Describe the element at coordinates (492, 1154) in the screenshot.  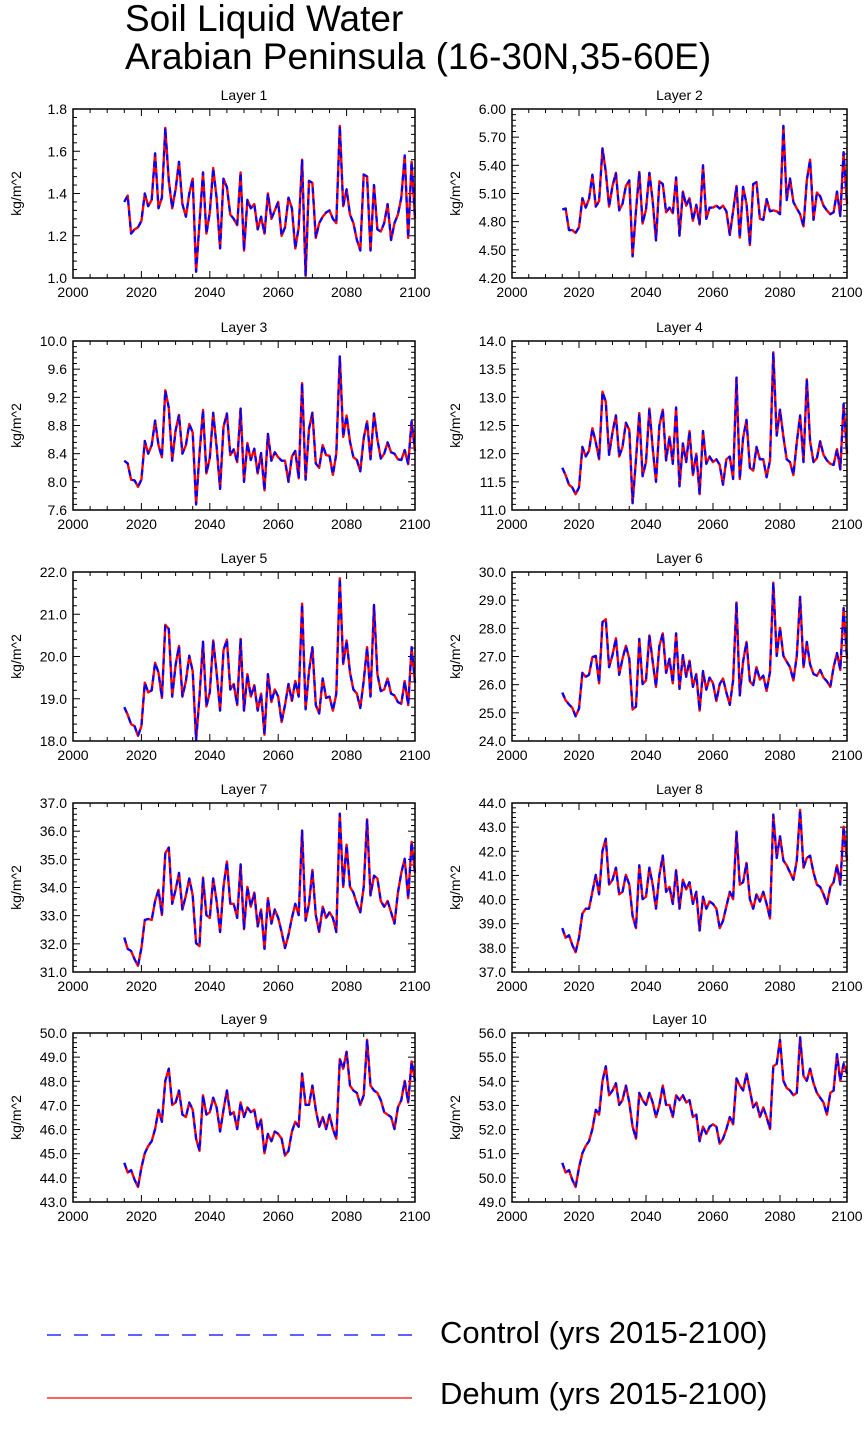
I see `y-tick-label: 51.0` at that location.